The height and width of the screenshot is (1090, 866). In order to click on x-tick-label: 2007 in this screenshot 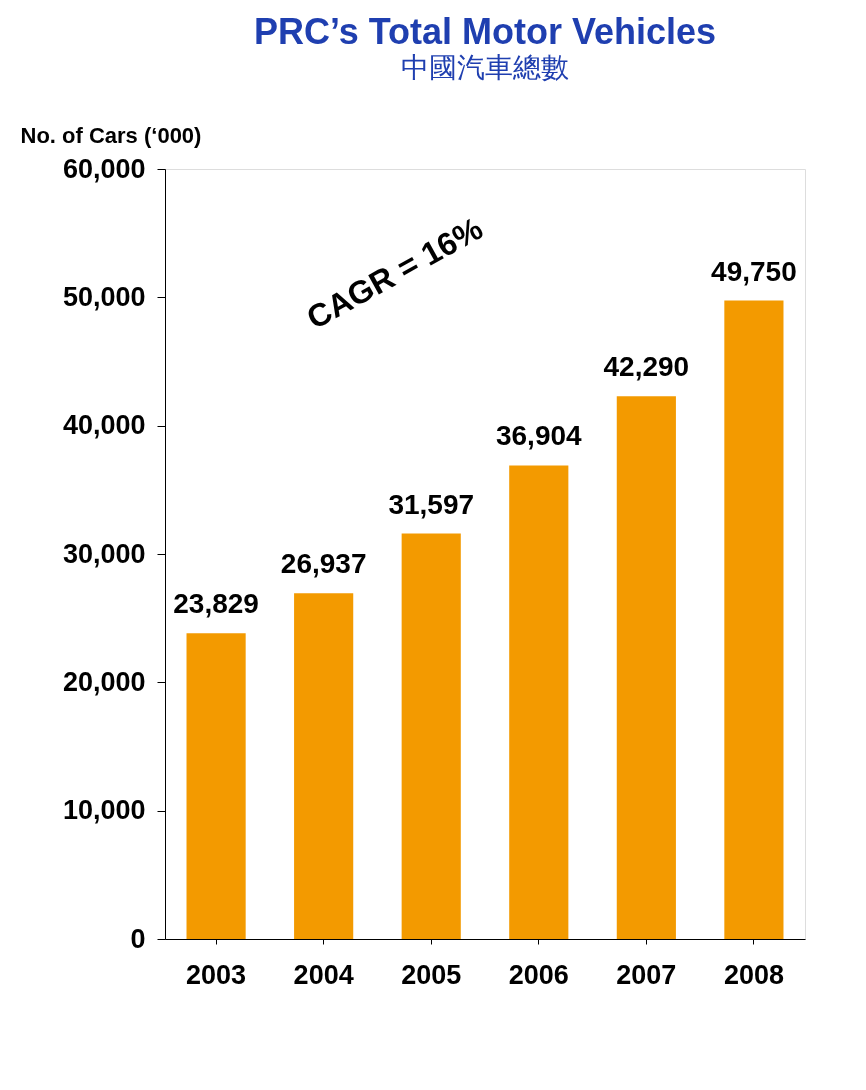, I will do `click(646, 974)`.